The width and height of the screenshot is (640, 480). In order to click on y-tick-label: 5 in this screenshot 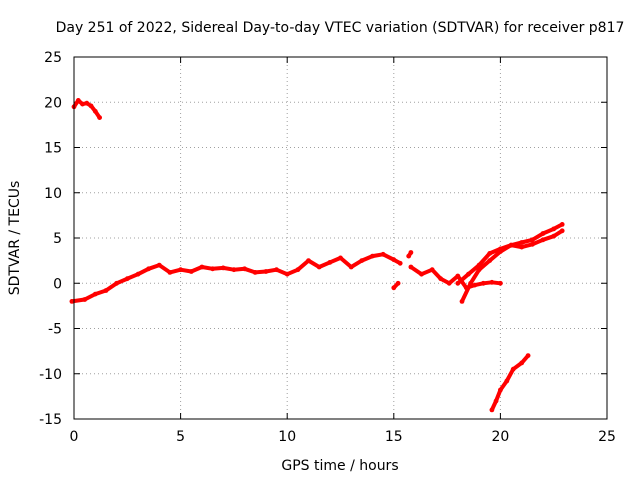, I will do `click(57, 239)`.